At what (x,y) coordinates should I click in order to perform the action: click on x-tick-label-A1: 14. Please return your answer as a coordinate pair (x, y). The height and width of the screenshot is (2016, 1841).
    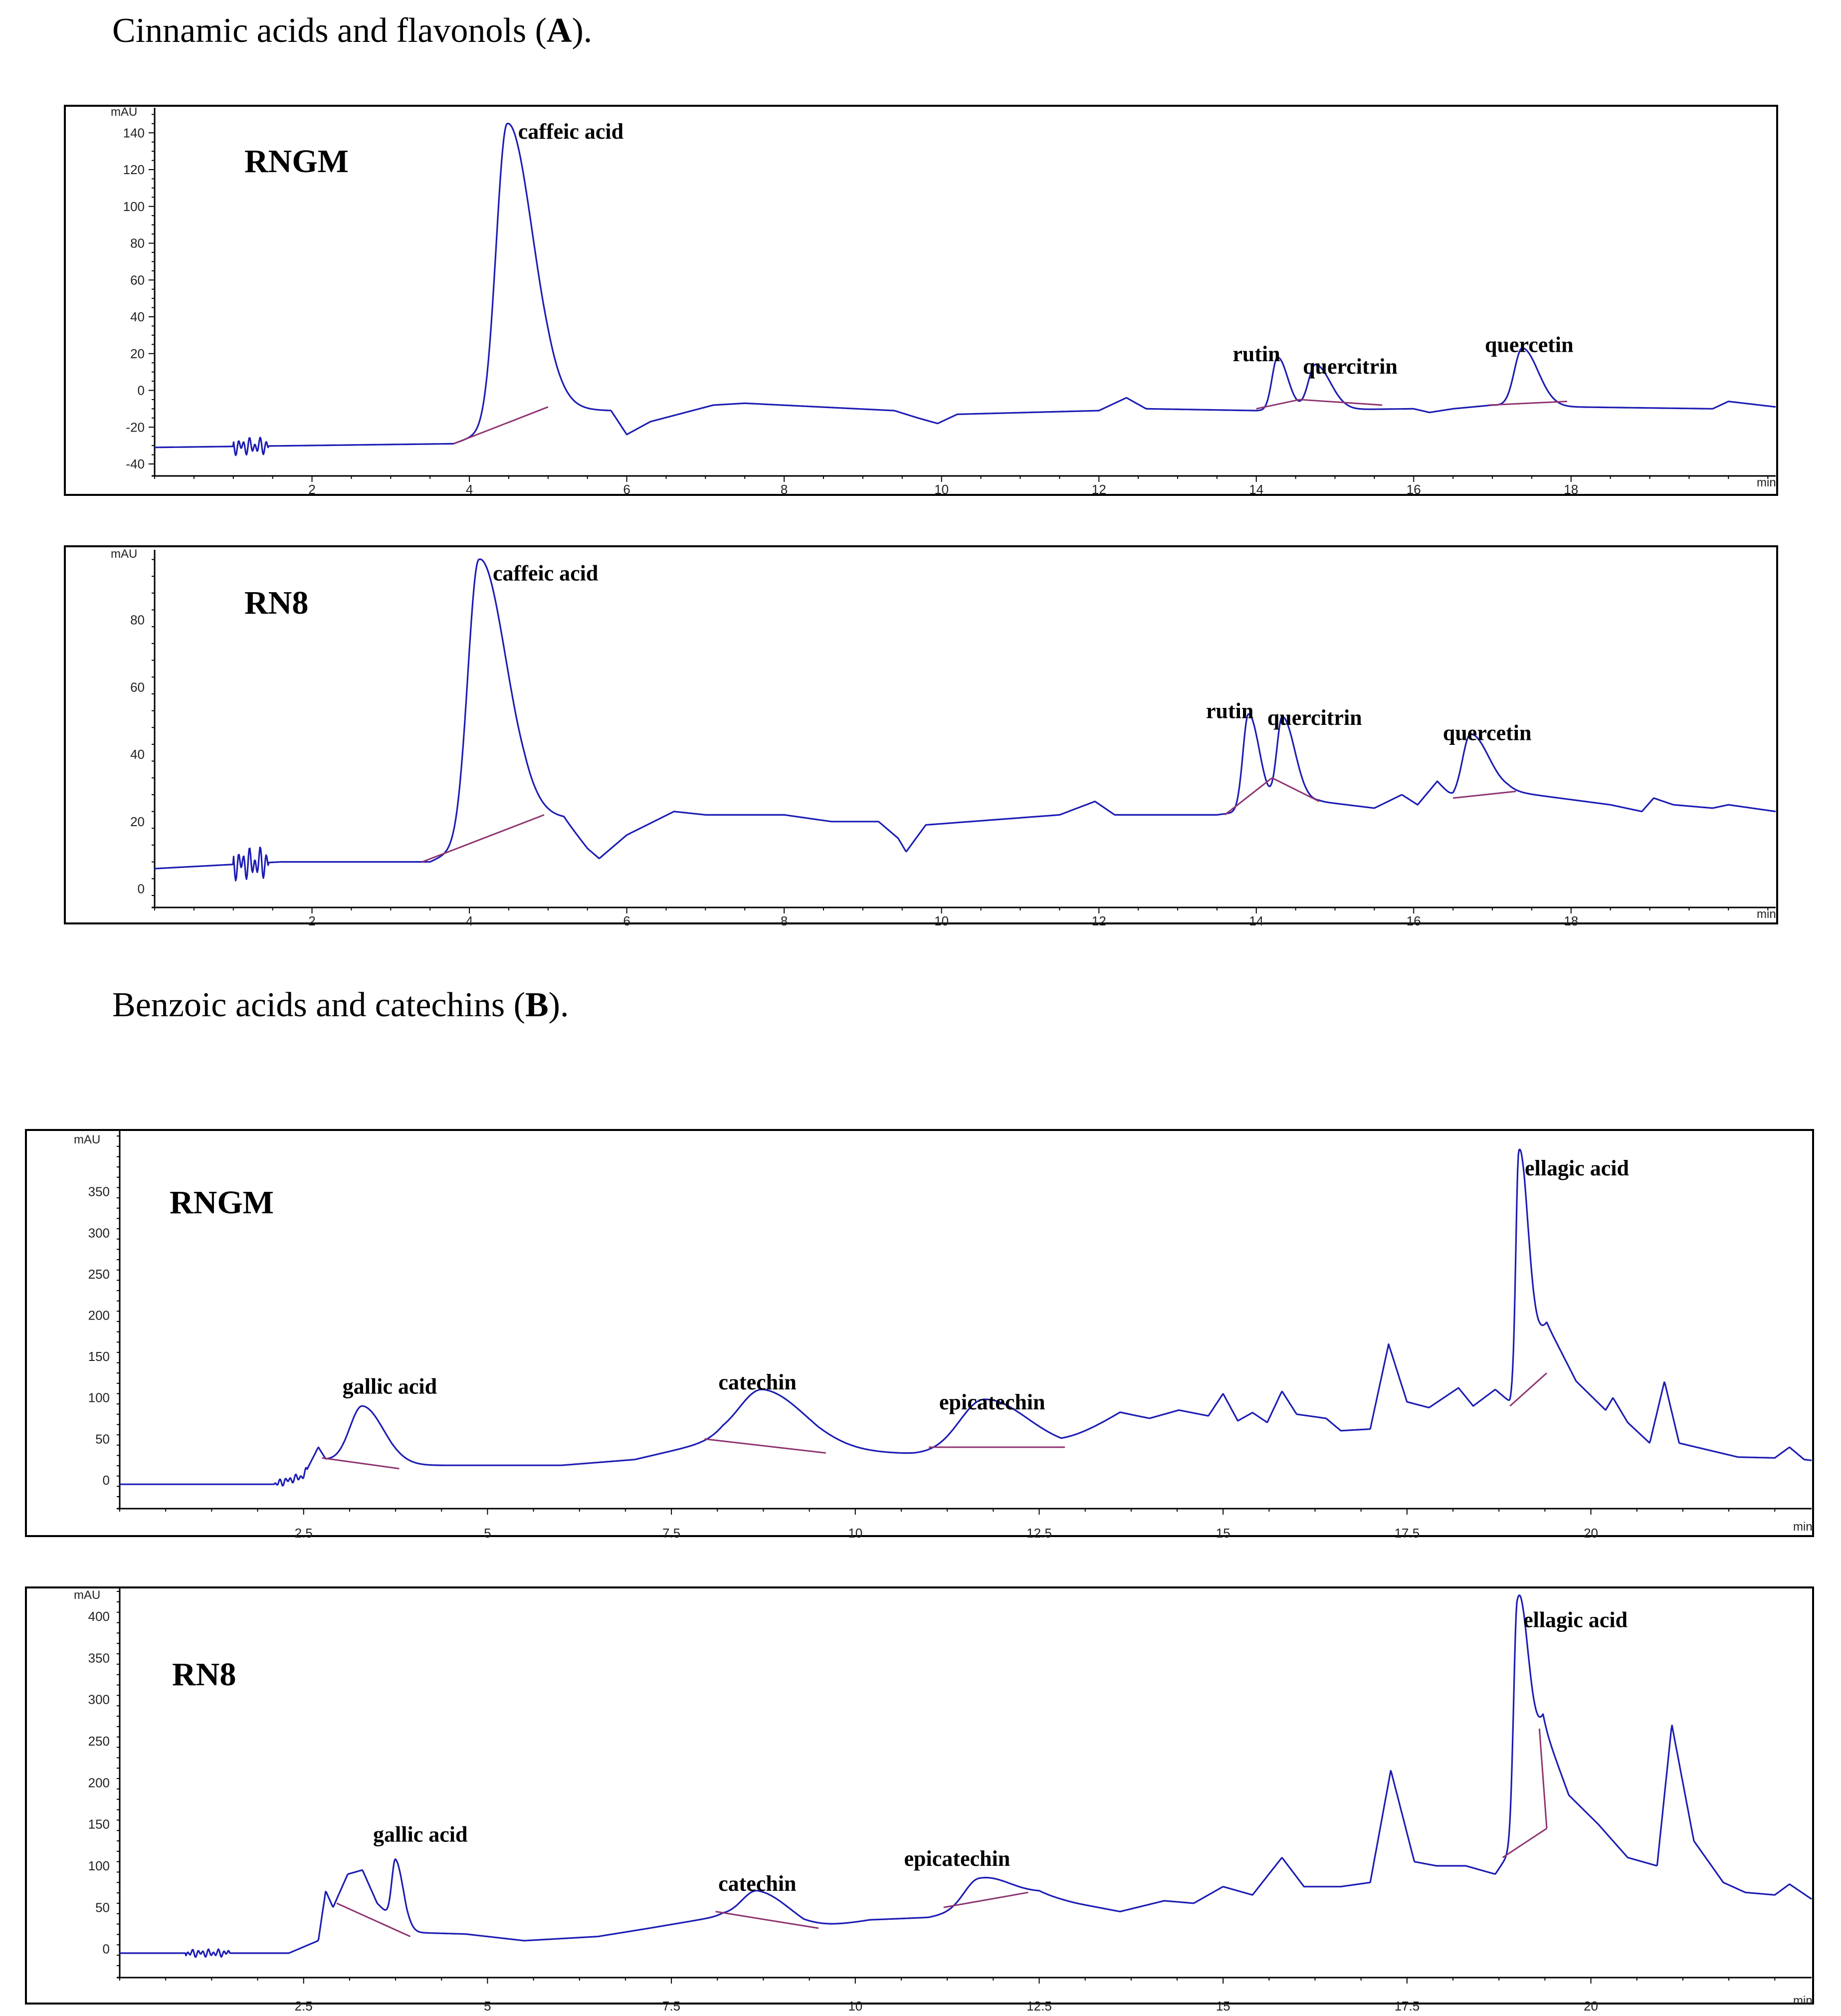
    Looking at the image, I should click on (1256, 489).